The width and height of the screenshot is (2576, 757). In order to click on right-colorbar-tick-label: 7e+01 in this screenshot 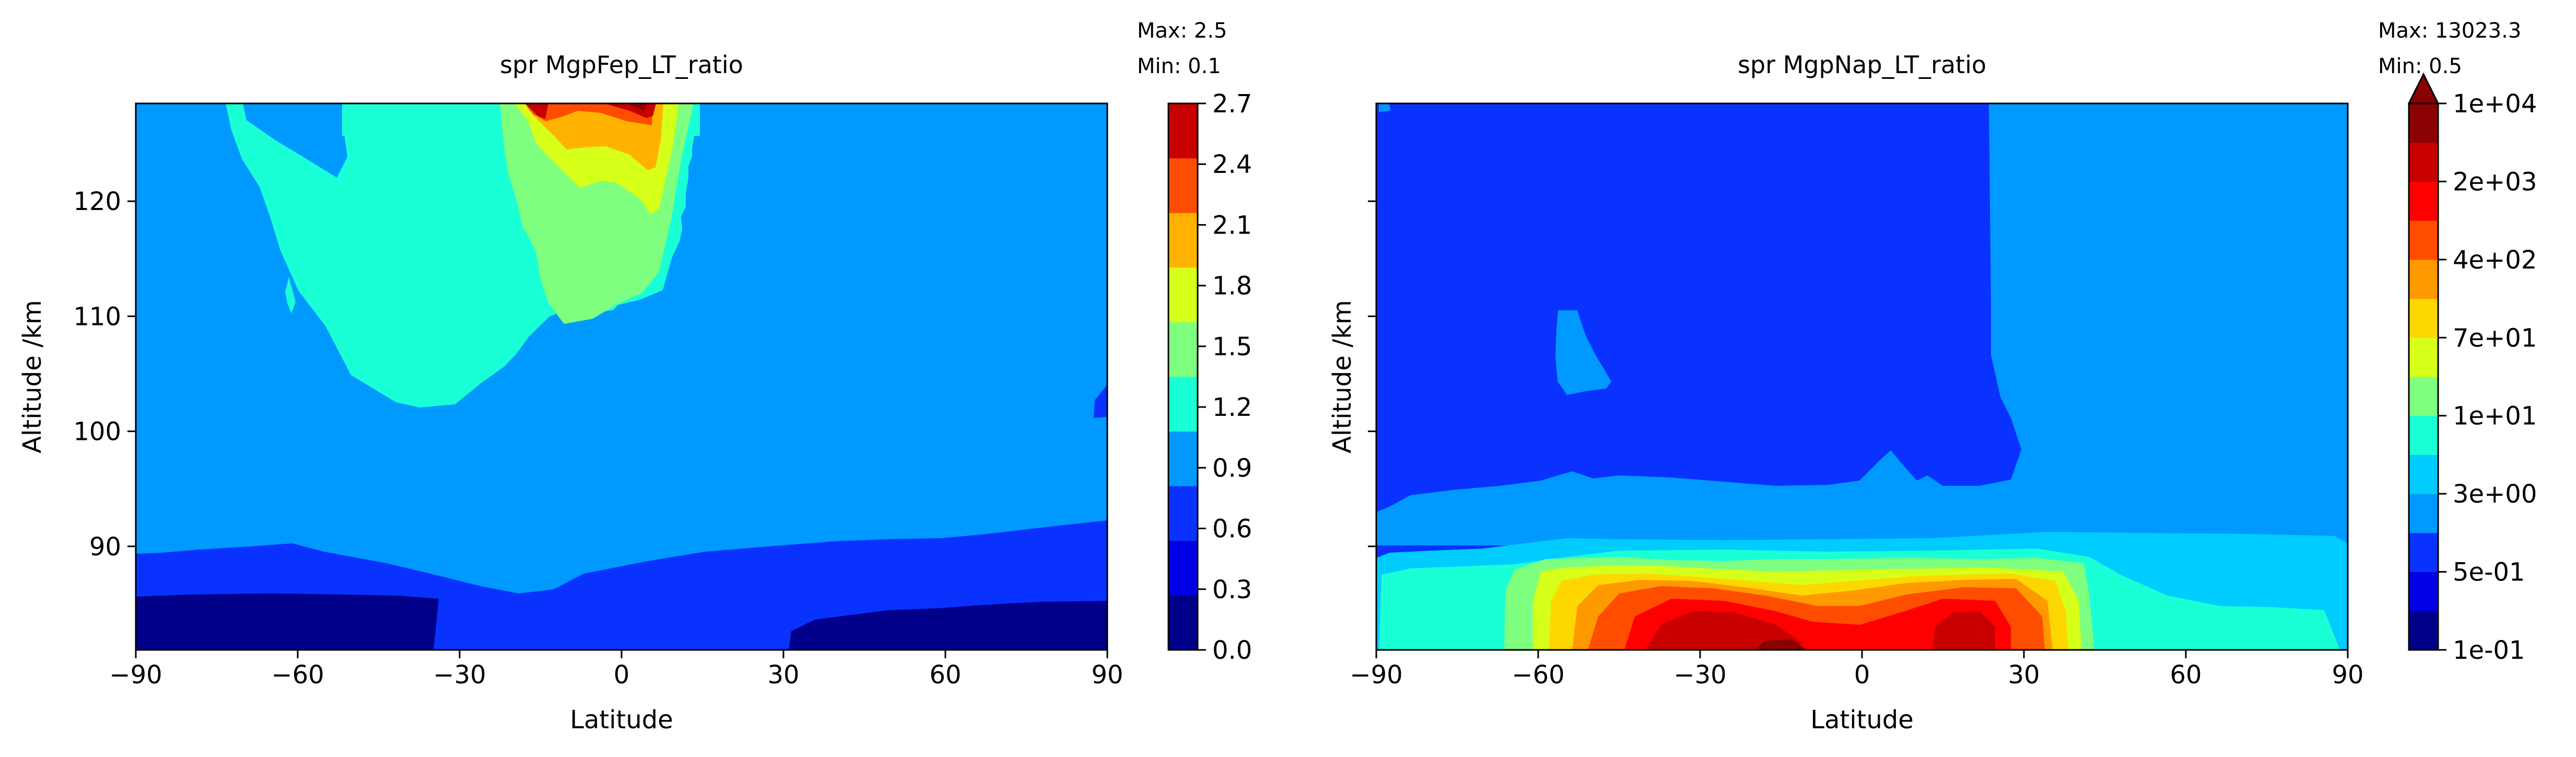, I will do `click(2495, 338)`.